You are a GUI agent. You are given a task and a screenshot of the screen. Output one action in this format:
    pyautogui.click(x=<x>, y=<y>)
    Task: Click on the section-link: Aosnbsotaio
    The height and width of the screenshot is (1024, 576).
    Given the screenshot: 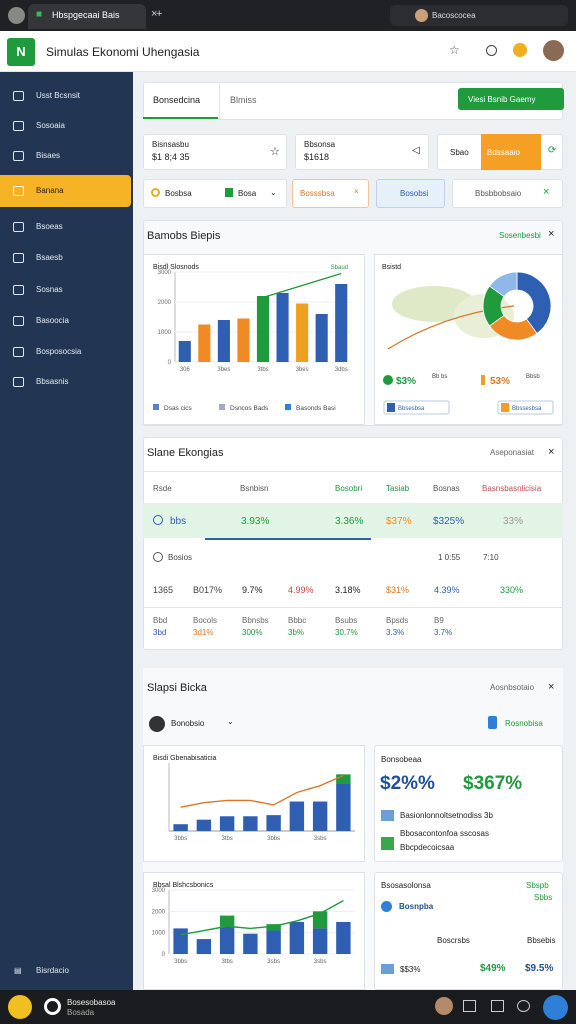 What is the action you would take?
    pyautogui.click(x=512, y=687)
    